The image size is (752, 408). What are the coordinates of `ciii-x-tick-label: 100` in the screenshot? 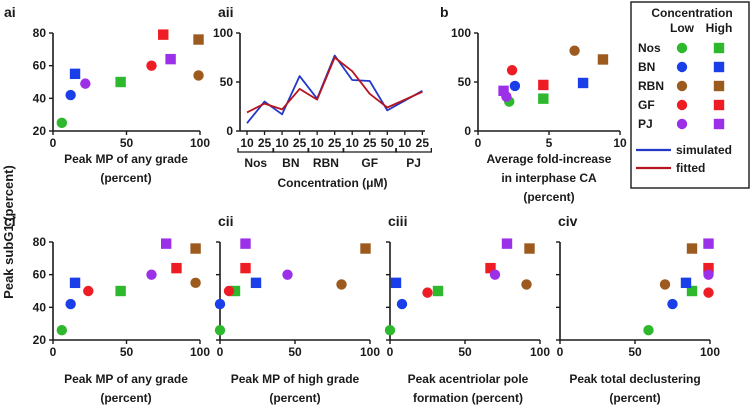 It's located at (540, 352).